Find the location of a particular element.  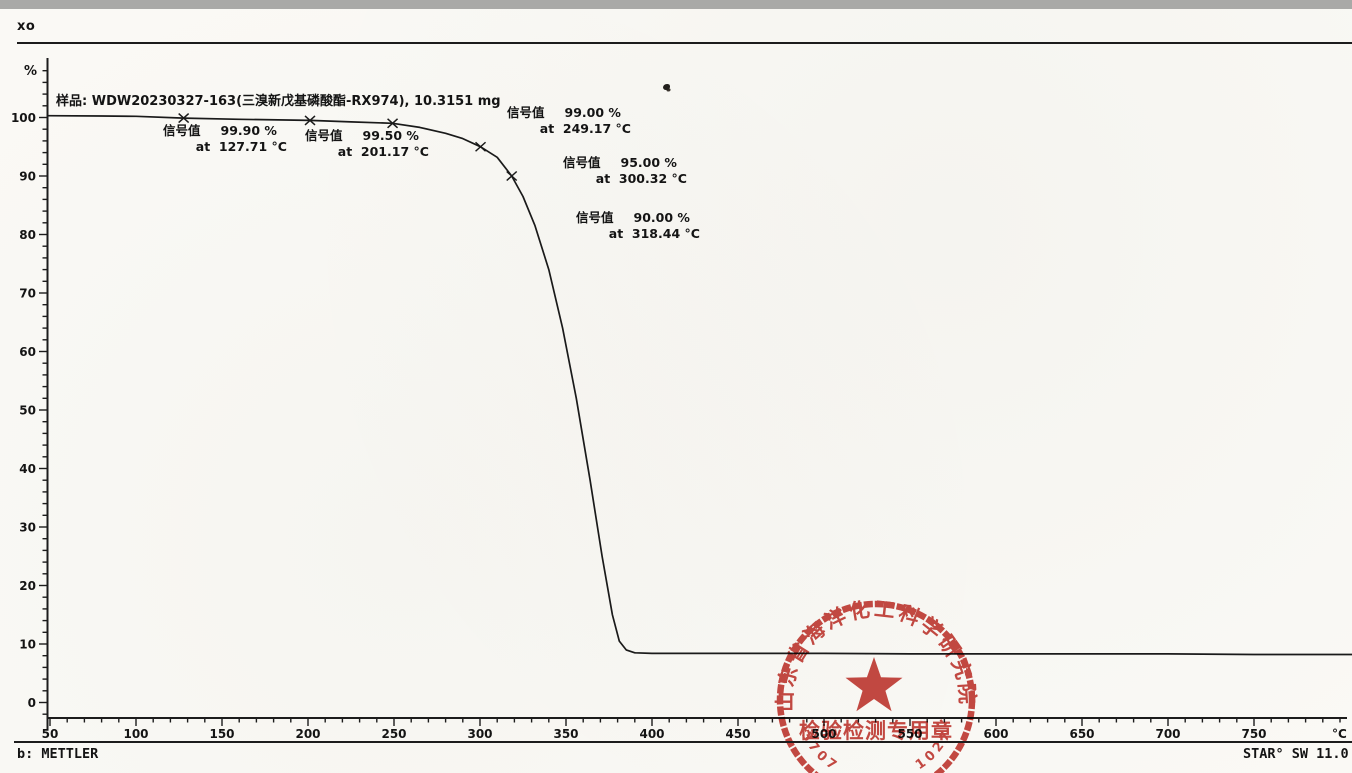

signal-annotation: 信号值 95.00 % at 300.32 °C is located at coordinates (625, 170).